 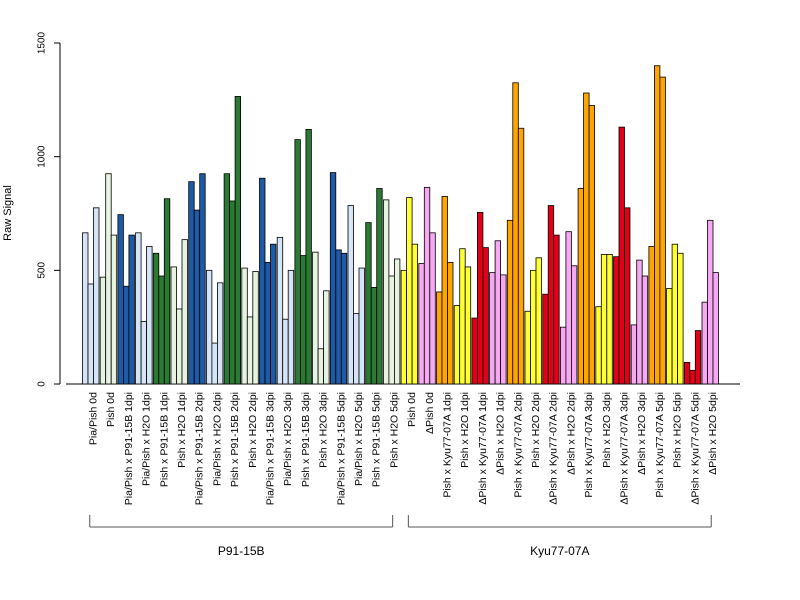 I want to click on category-label: Pia/Pish x H2O 2dpi, so click(x=217, y=439).